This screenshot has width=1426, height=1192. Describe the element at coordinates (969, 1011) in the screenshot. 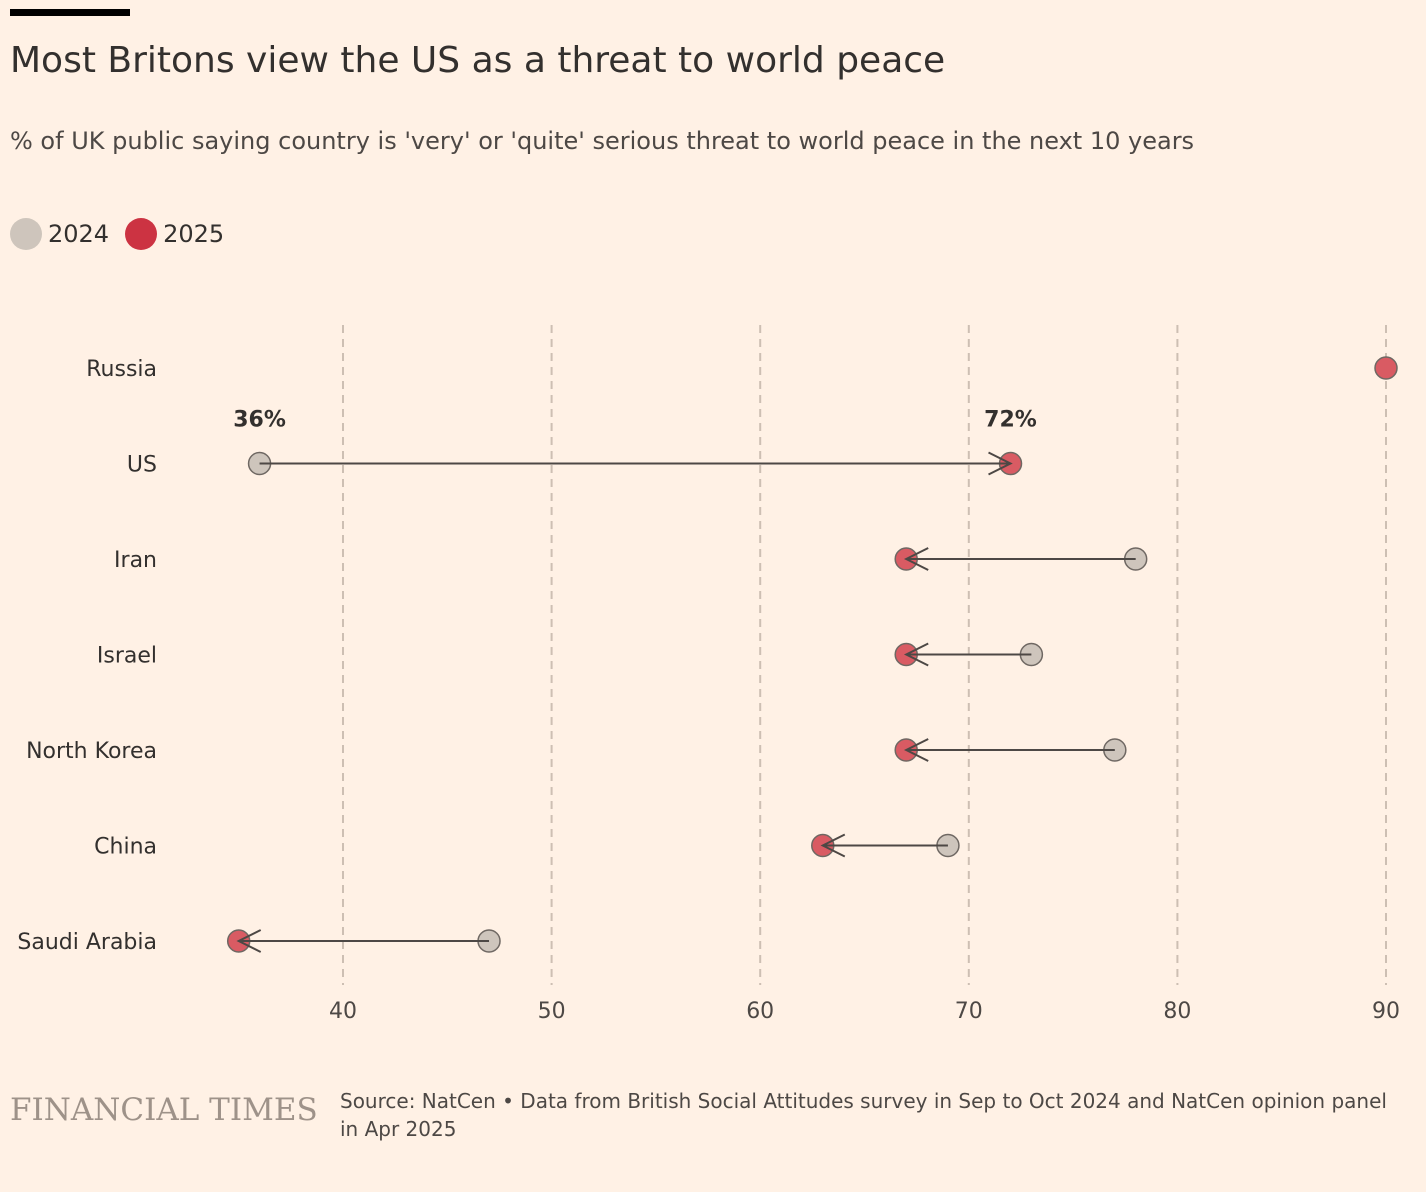

I see `x-tick-label: 70` at that location.